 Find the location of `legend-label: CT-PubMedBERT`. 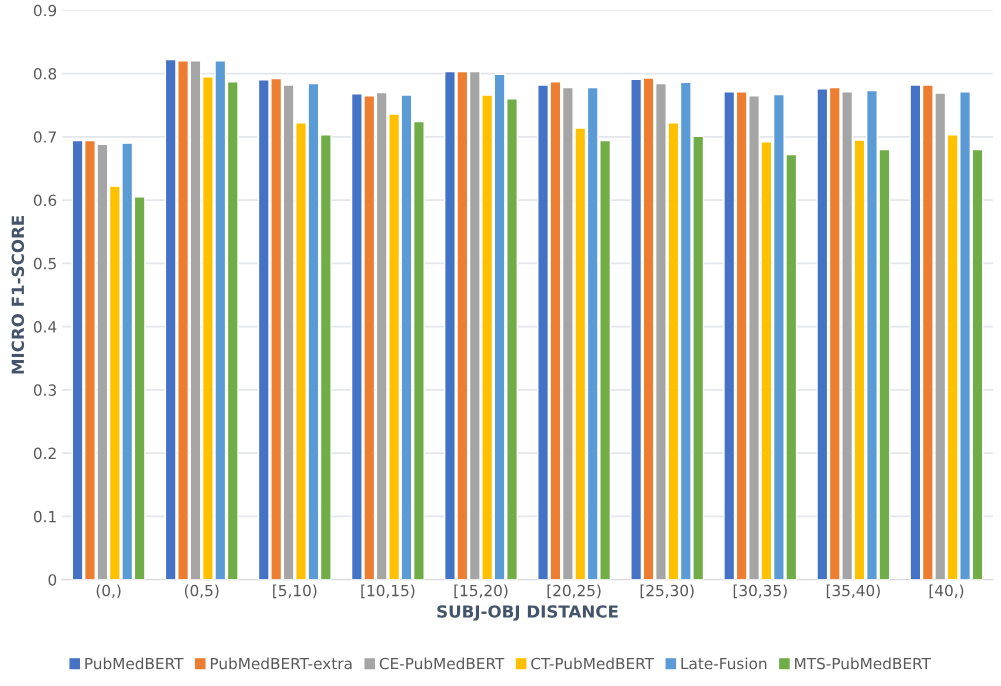

legend-label: CT-PubMedBERT is located at coordinates (593, 663).